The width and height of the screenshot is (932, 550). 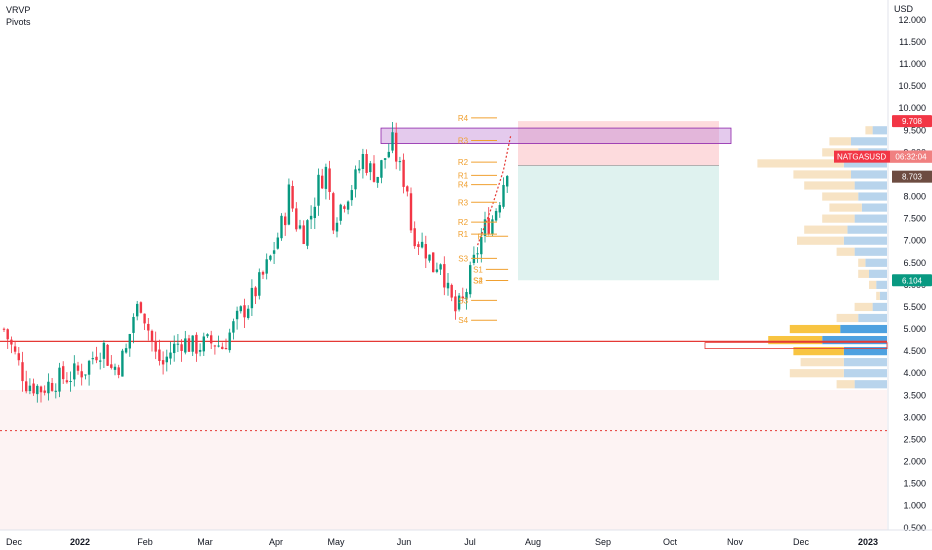 What do you see at coordinates (618, 223) in the screenshot?
I see `take-profit-area` at bounding box center [618, 223].